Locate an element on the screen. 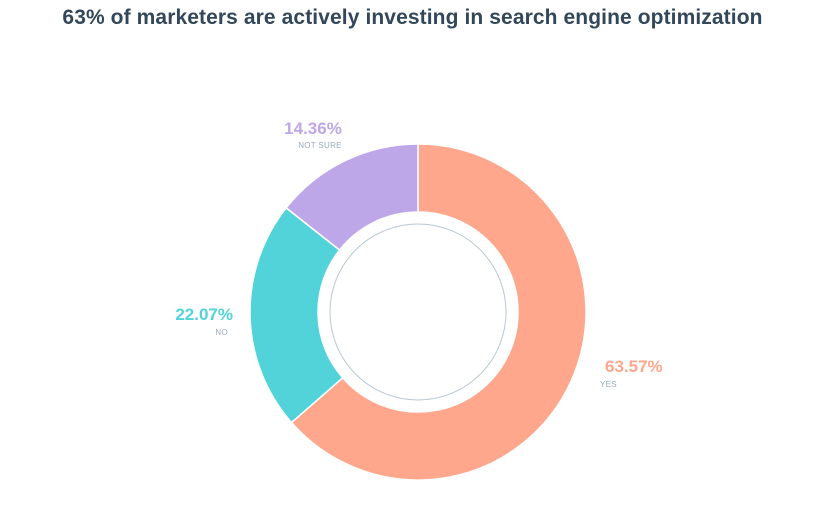 This screenshot has height=523, width=825. label-category-no: NO is located at coordinates (221, 332).